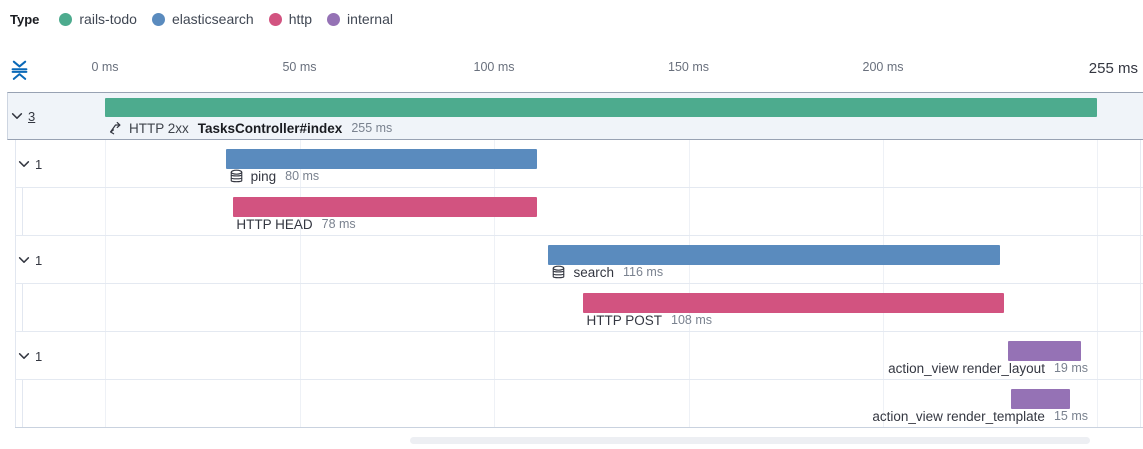 The height and width of the screenshot is (449, 1143). I want to click on axis-end-tick-label: 255 ms, so click(1113, 68).